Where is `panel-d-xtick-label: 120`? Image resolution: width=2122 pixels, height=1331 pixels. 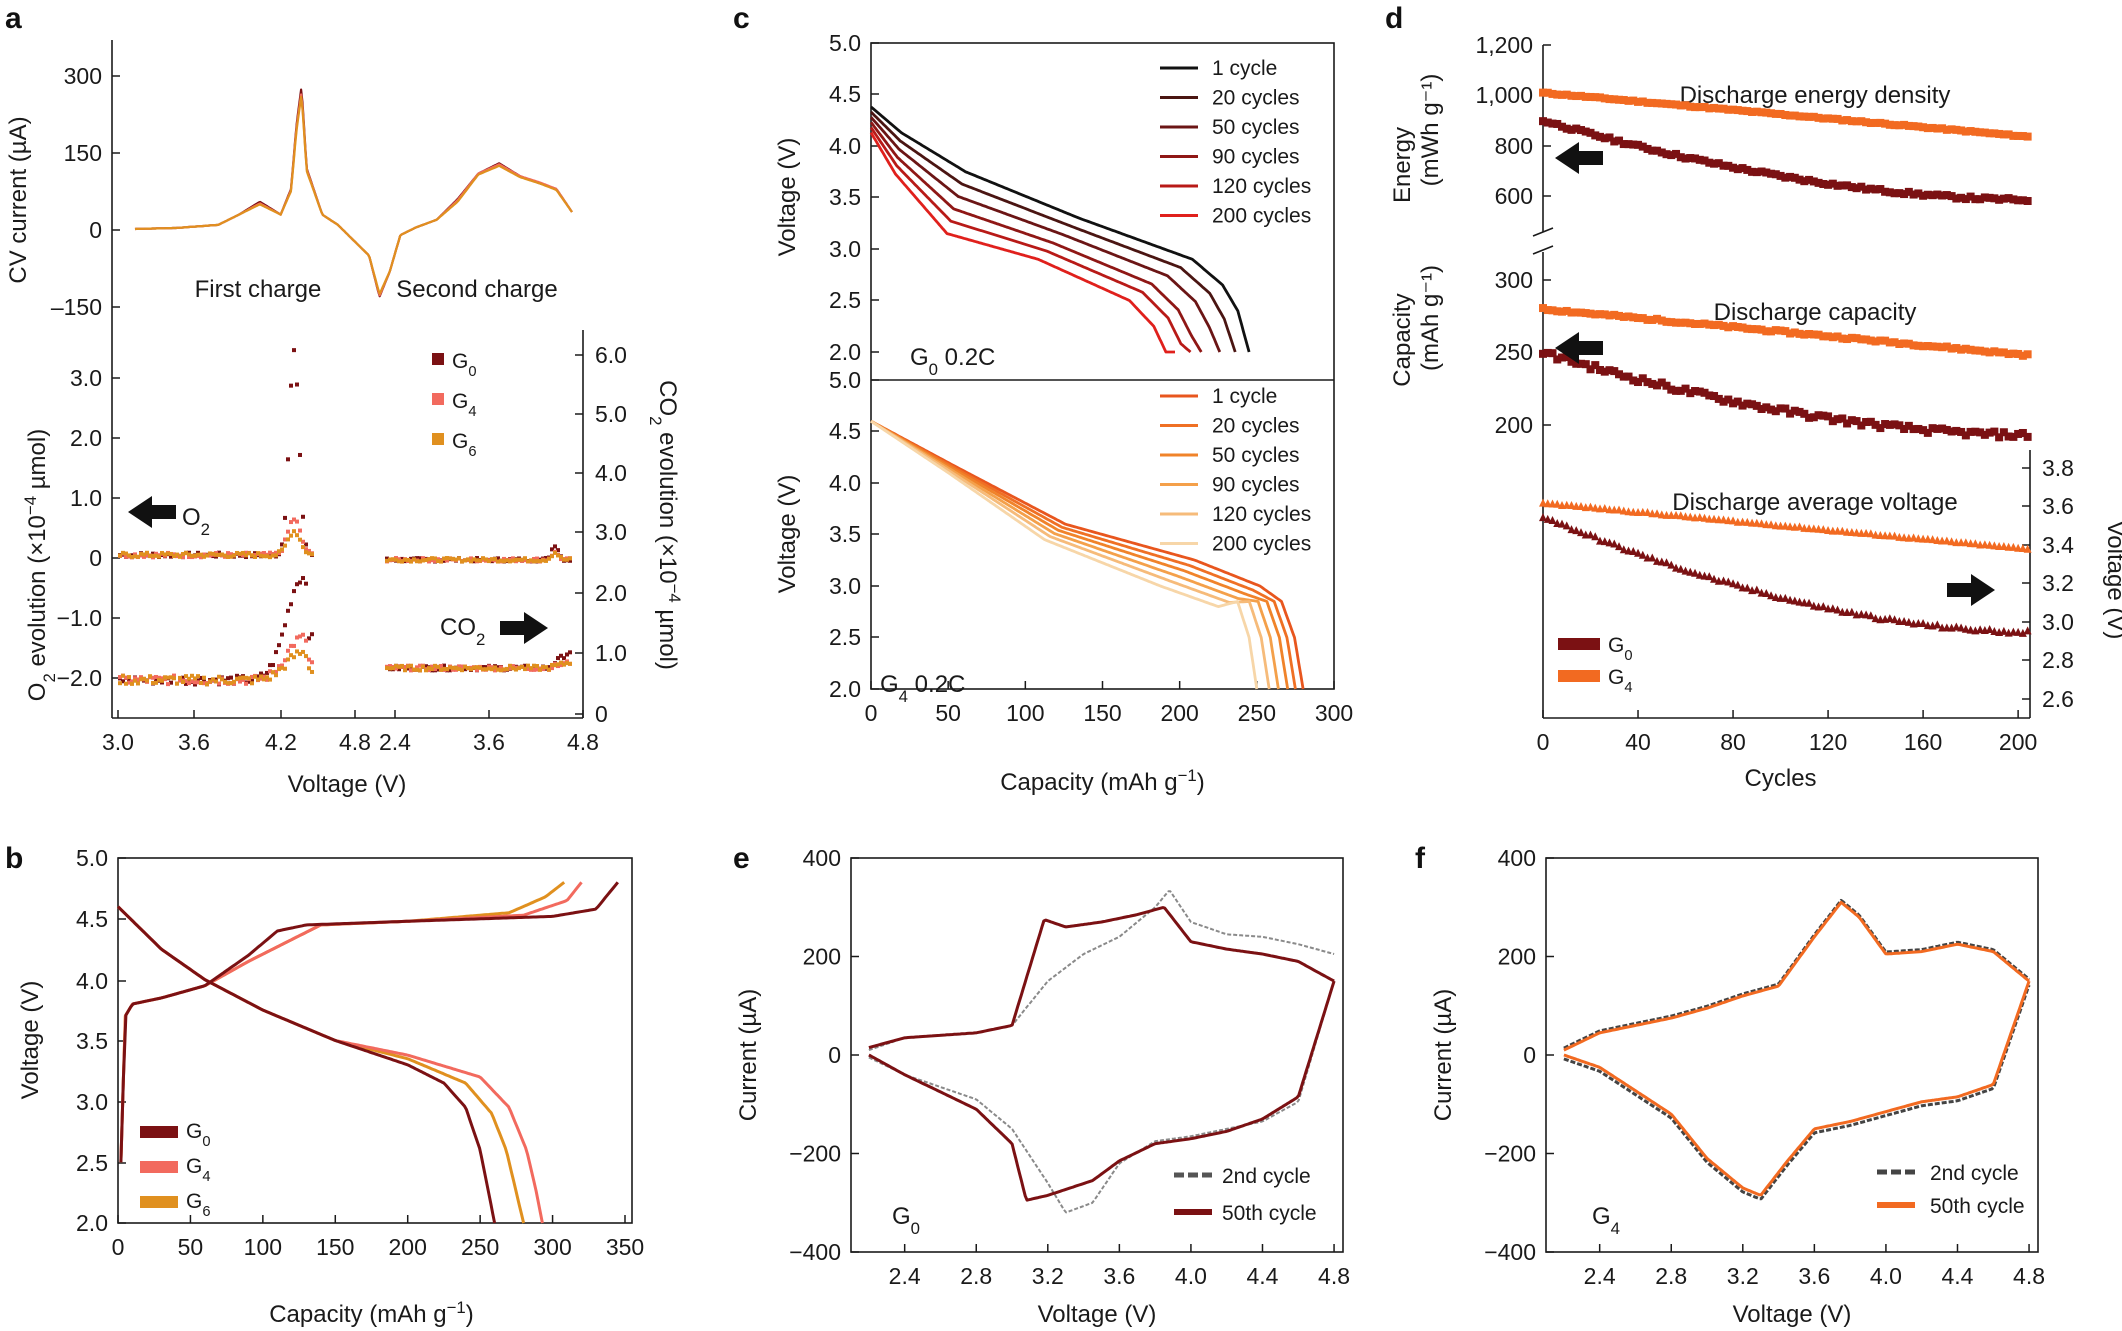
panel-d-xtick-label: 120 is located at coordinates (1828, 742).